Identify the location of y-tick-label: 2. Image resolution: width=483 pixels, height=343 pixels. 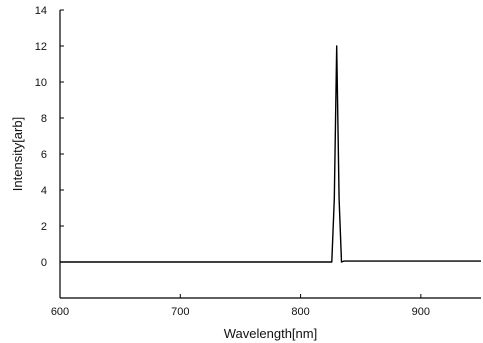
(44, 227).